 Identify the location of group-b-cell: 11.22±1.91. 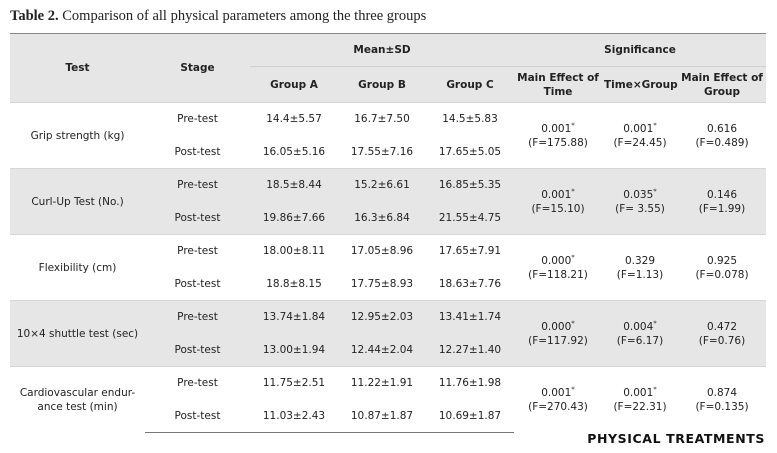
(382, 382).